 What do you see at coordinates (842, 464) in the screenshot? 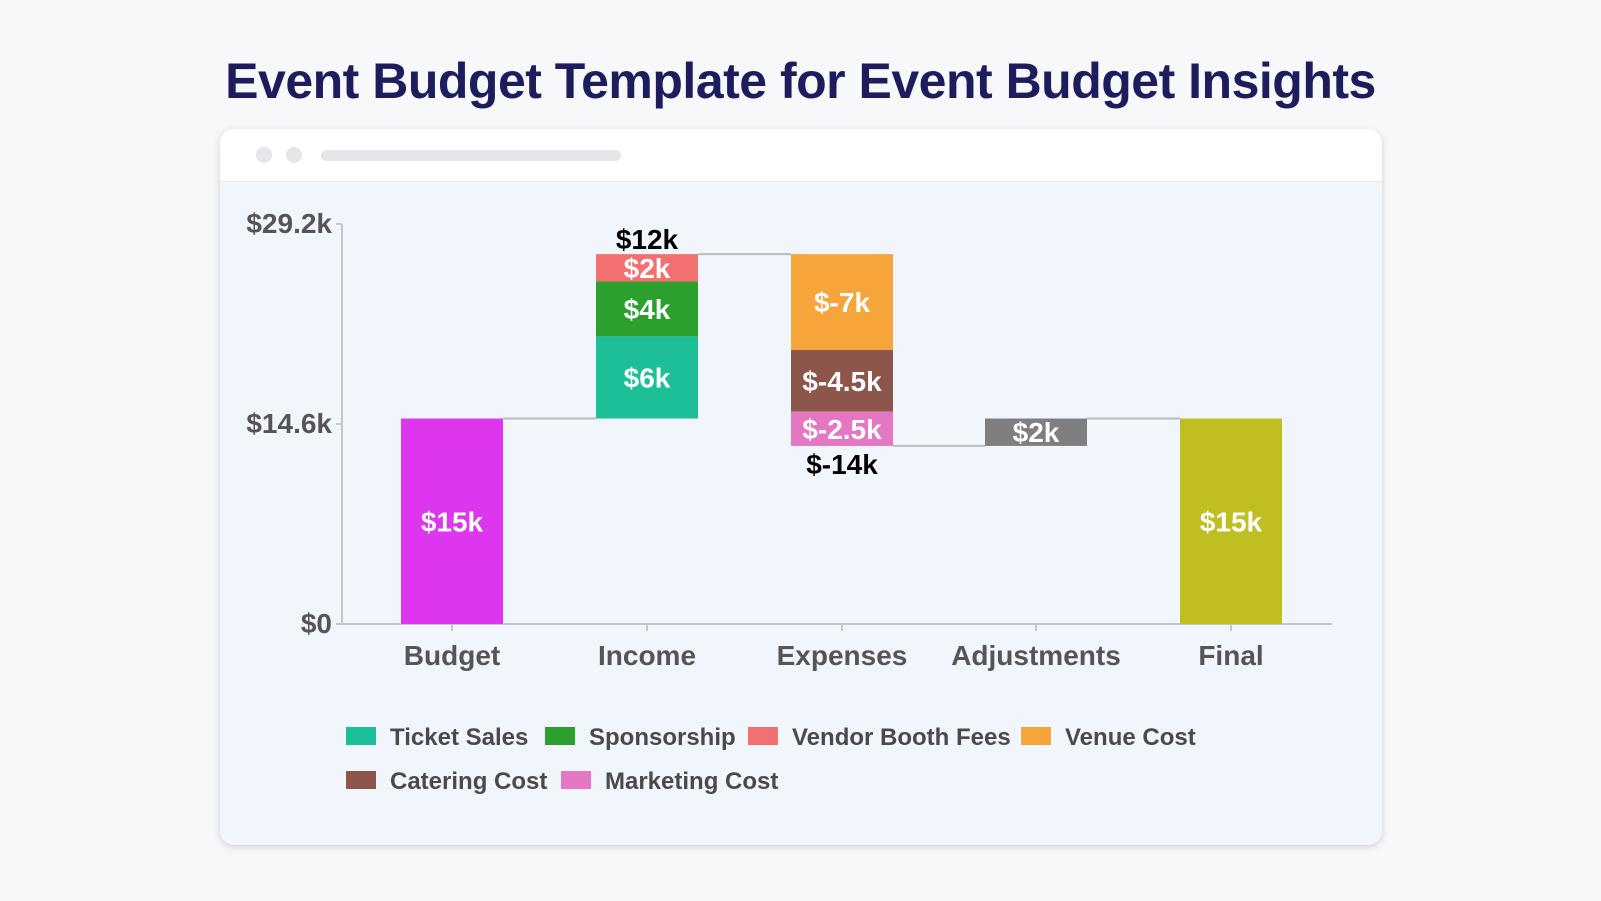
I see `total-label-expenses: $-14k` at bounding box center [842, 464].